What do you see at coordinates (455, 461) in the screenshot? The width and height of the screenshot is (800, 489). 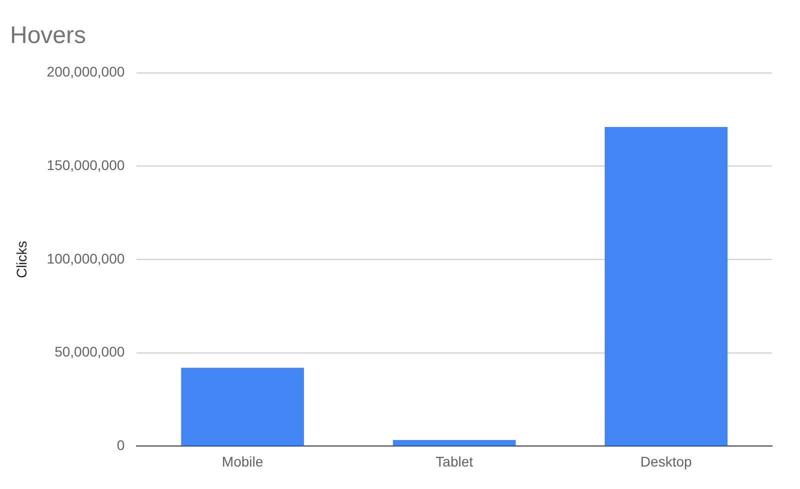 I see `x-tick-label: Tablet` at bounding box center [455, 461].